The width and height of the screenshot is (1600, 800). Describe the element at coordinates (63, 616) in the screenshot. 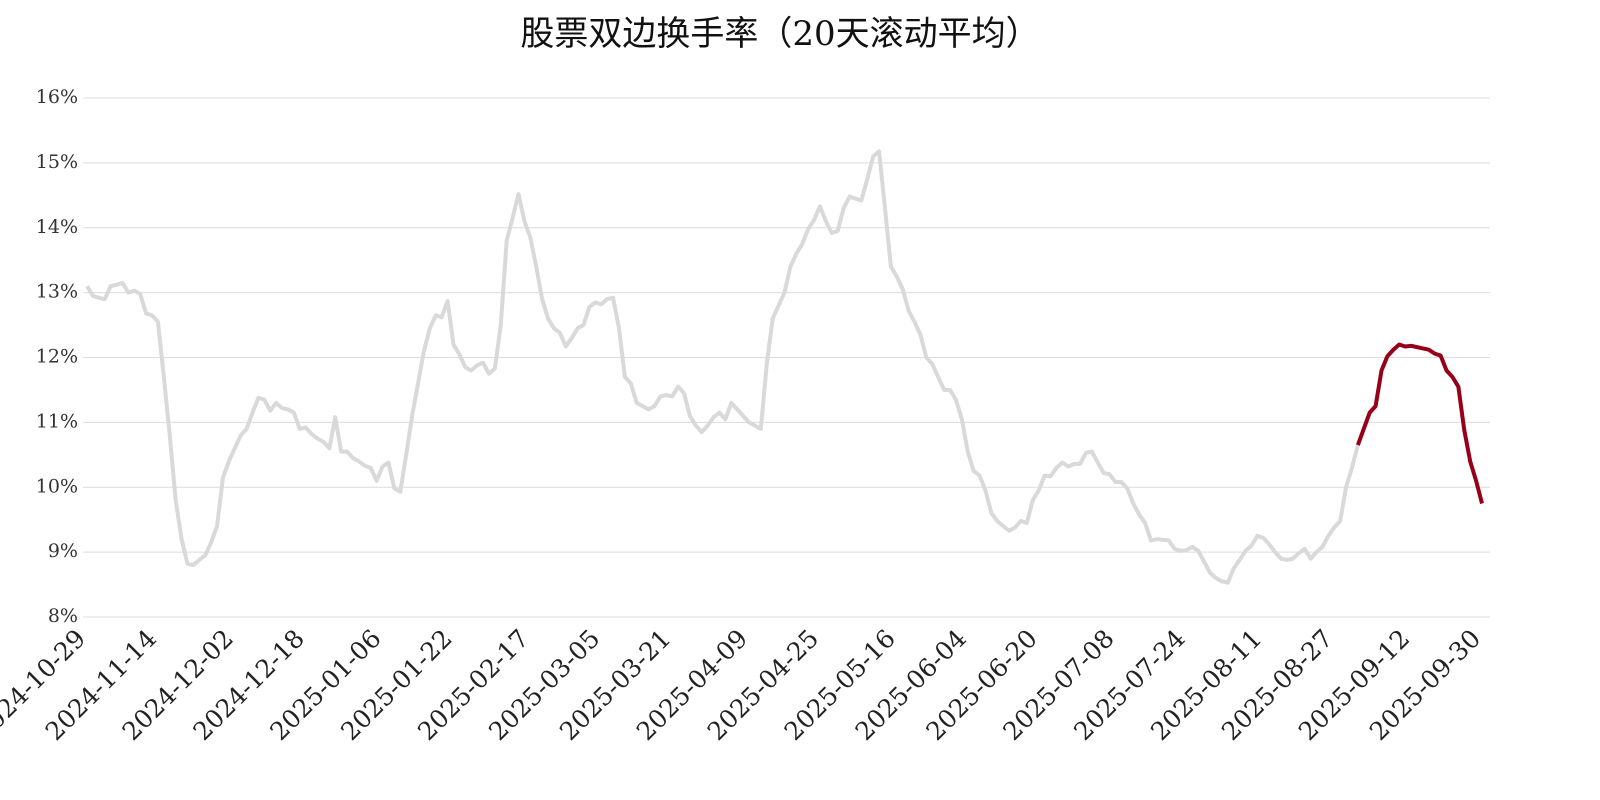

I see `y-tick-label: 8%` at that location.